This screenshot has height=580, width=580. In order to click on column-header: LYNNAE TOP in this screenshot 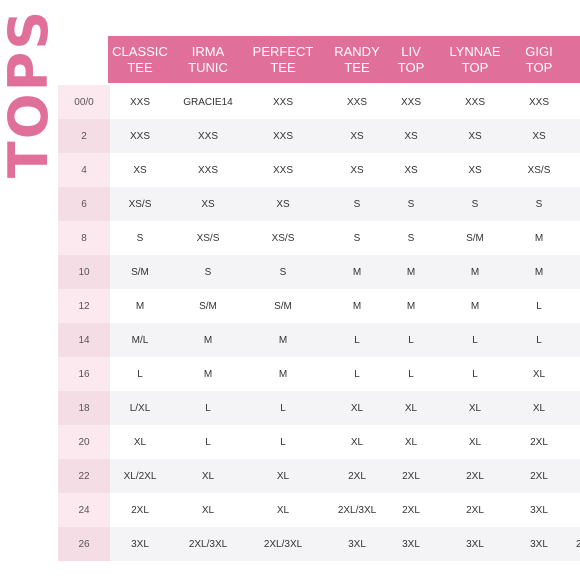, I will do `click(475, 59)`.